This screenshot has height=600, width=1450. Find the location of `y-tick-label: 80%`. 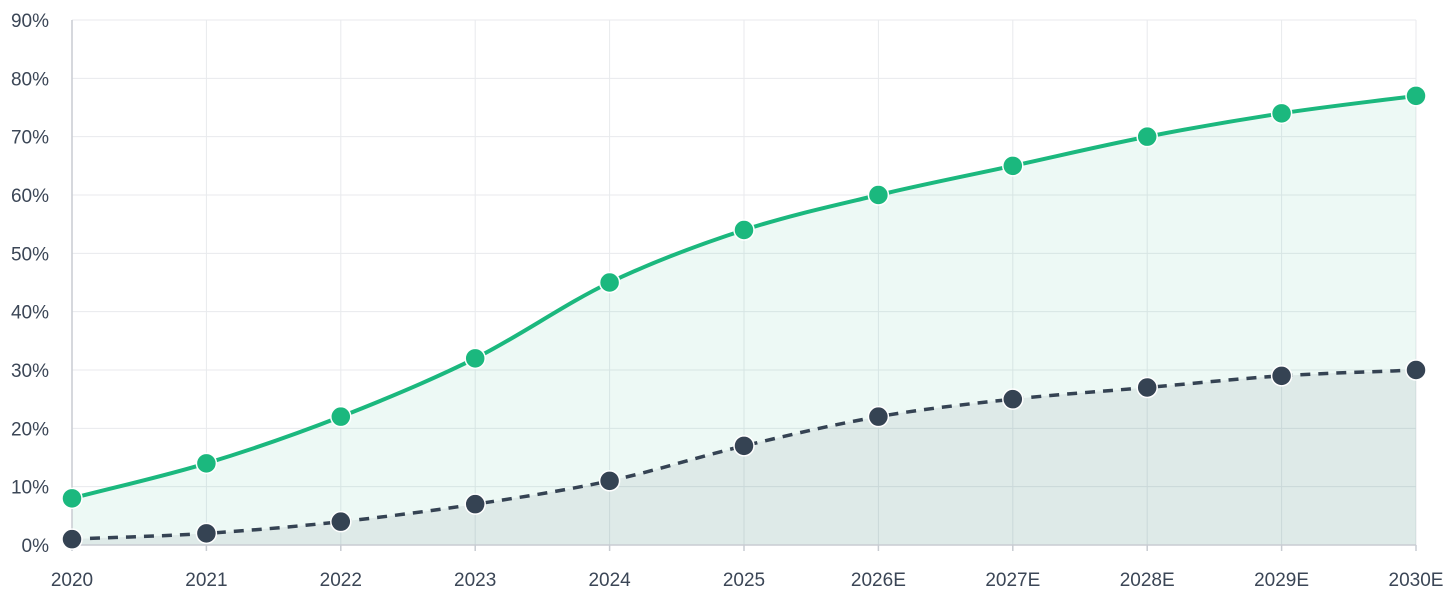

y-tick-label: 80% is located at coordinates (30, 79).